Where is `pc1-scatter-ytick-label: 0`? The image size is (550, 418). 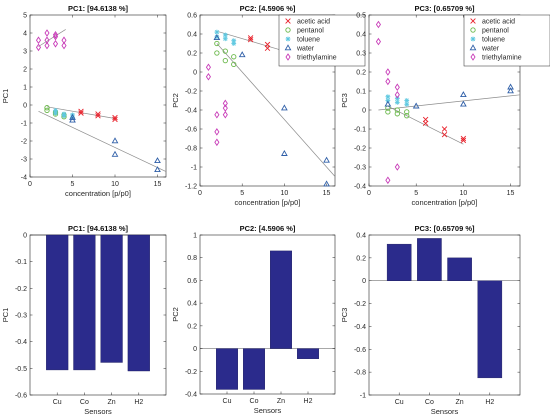 pc1-scatter-ytick-label: 0 is located at coordinates (25, 106).